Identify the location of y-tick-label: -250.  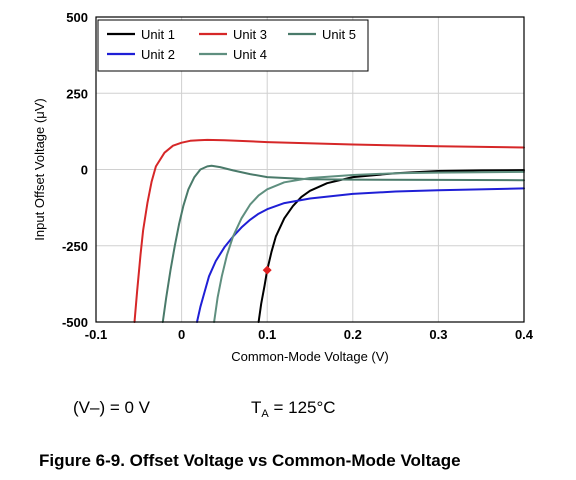
(75, 246).